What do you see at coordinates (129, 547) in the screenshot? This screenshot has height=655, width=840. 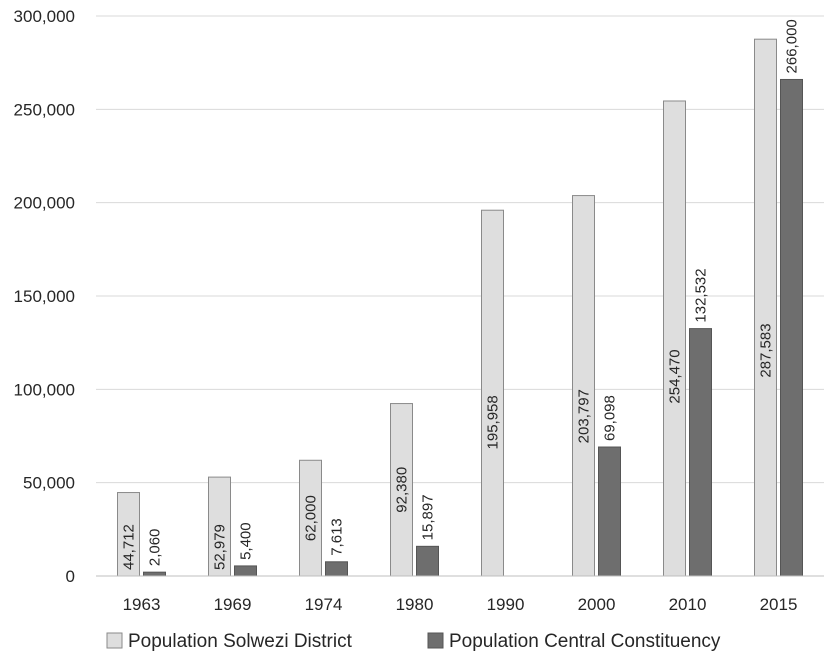 I see `data-label-solwezi-district: 44,712` at bounding box center [129, 547].